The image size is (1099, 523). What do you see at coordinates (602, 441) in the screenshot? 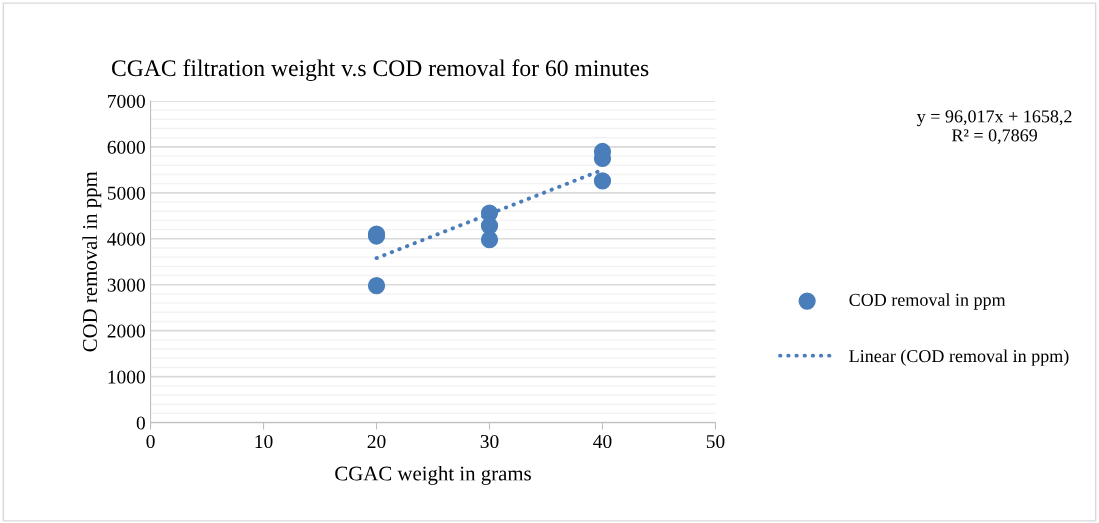
I see `x-tick-label: 40` at bounding box center [602, 441].